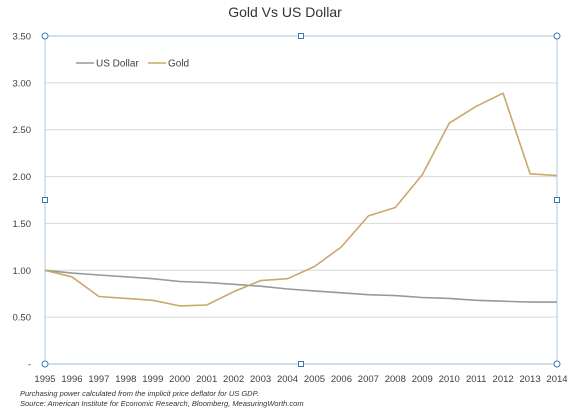  What do you see at coordinates (233, 379) in the screenshot?
I see `x-tick-label: 2002` at bounding box center [233, 379].